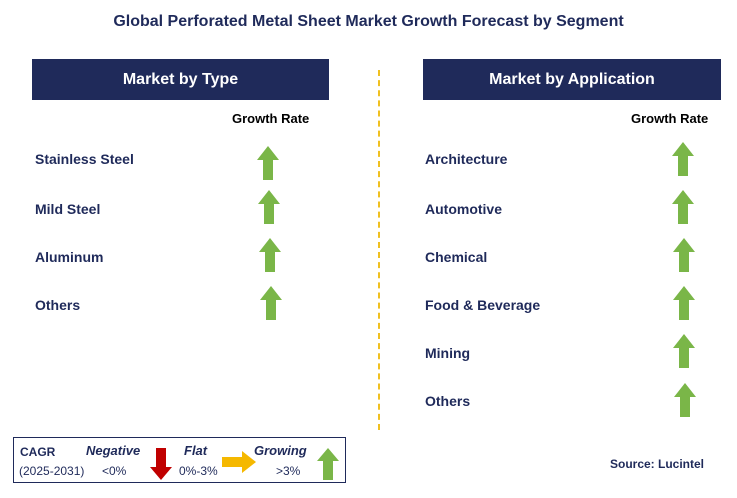  What do you see at coordinates (463, 209) in the screenshot?
I see `application-item-automotive: Automotive` at bounding box center [463, 209].